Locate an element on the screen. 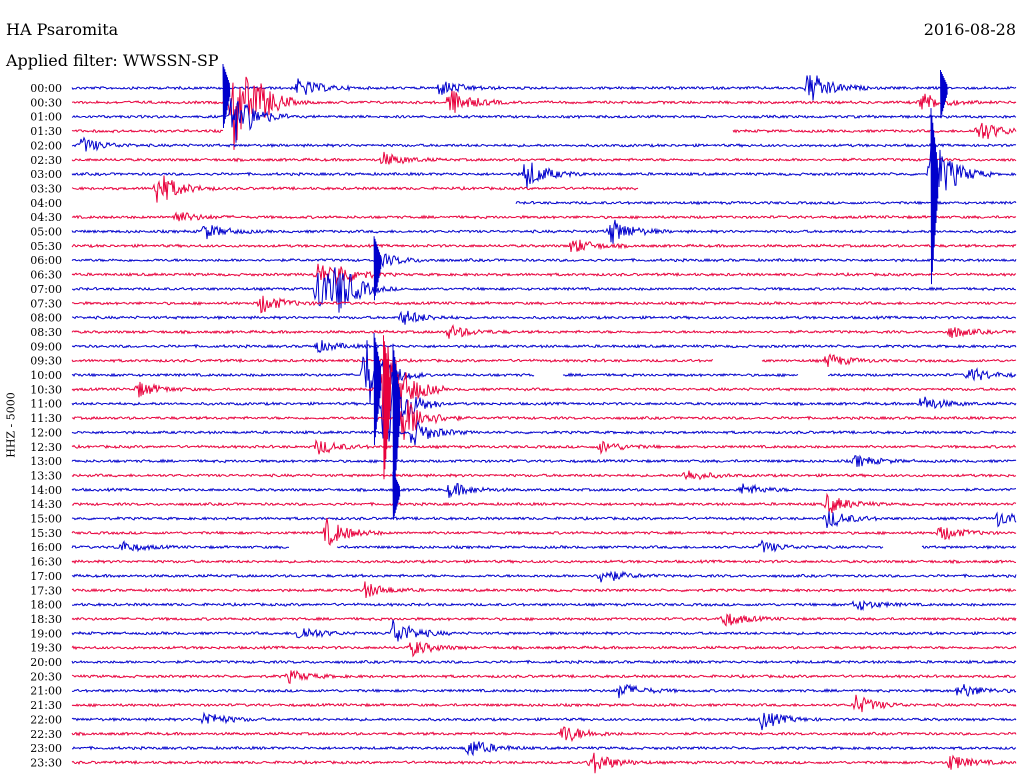 This screenshot has width=1024, height=780. row-time-label: 14:30 is located at coordinates (46, 504).